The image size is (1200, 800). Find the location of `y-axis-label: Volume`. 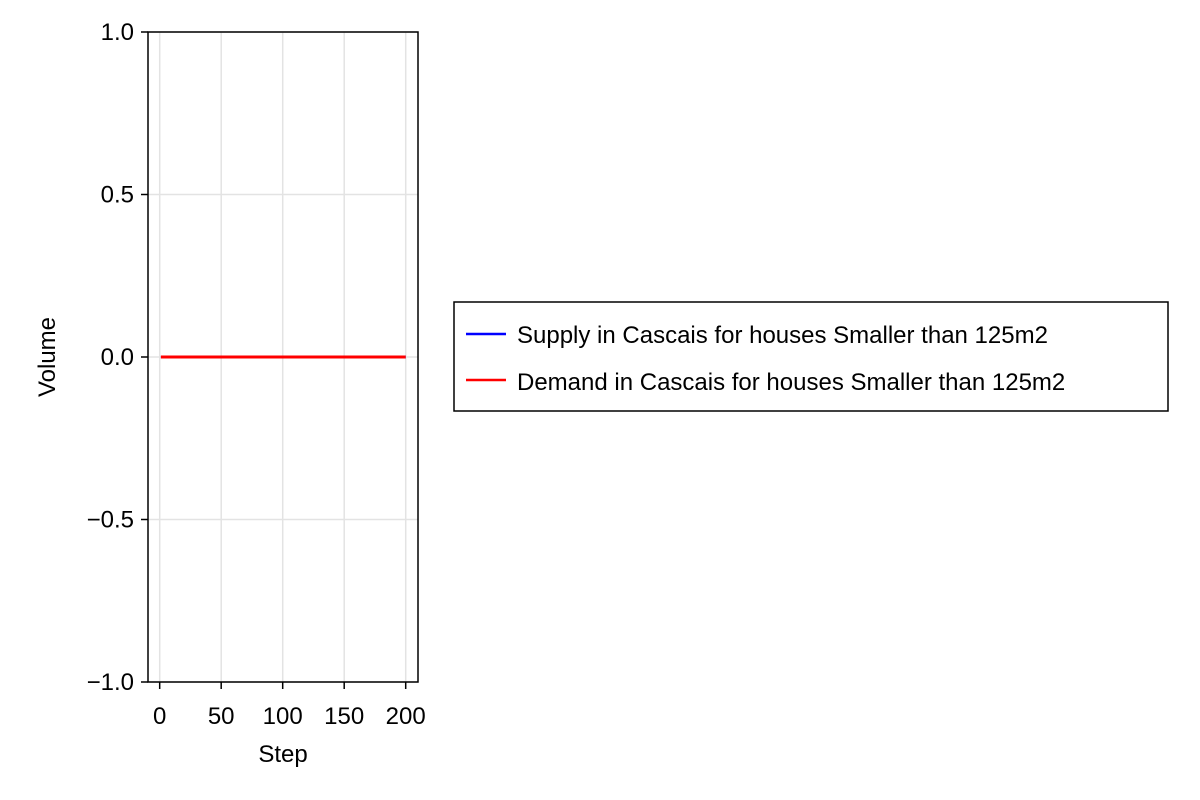

y-axis-label: Volume is located at coordinates (47, 357).